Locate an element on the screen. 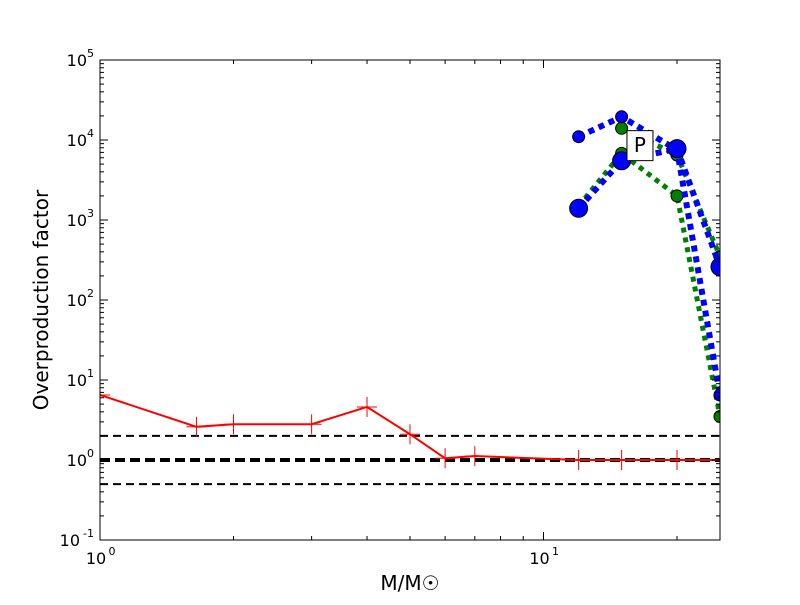 The image size is (800, 605). y-tick-label-exp: 4 is located at coordinates (90, 133).